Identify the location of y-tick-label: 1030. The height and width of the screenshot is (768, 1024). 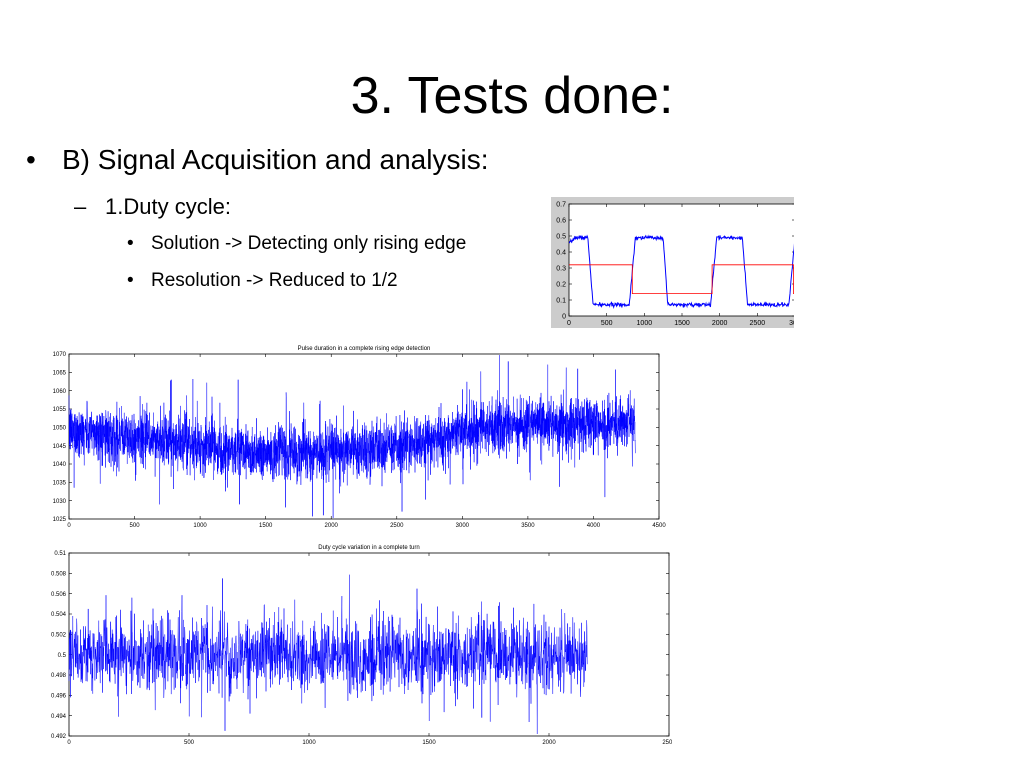
(60, 502).